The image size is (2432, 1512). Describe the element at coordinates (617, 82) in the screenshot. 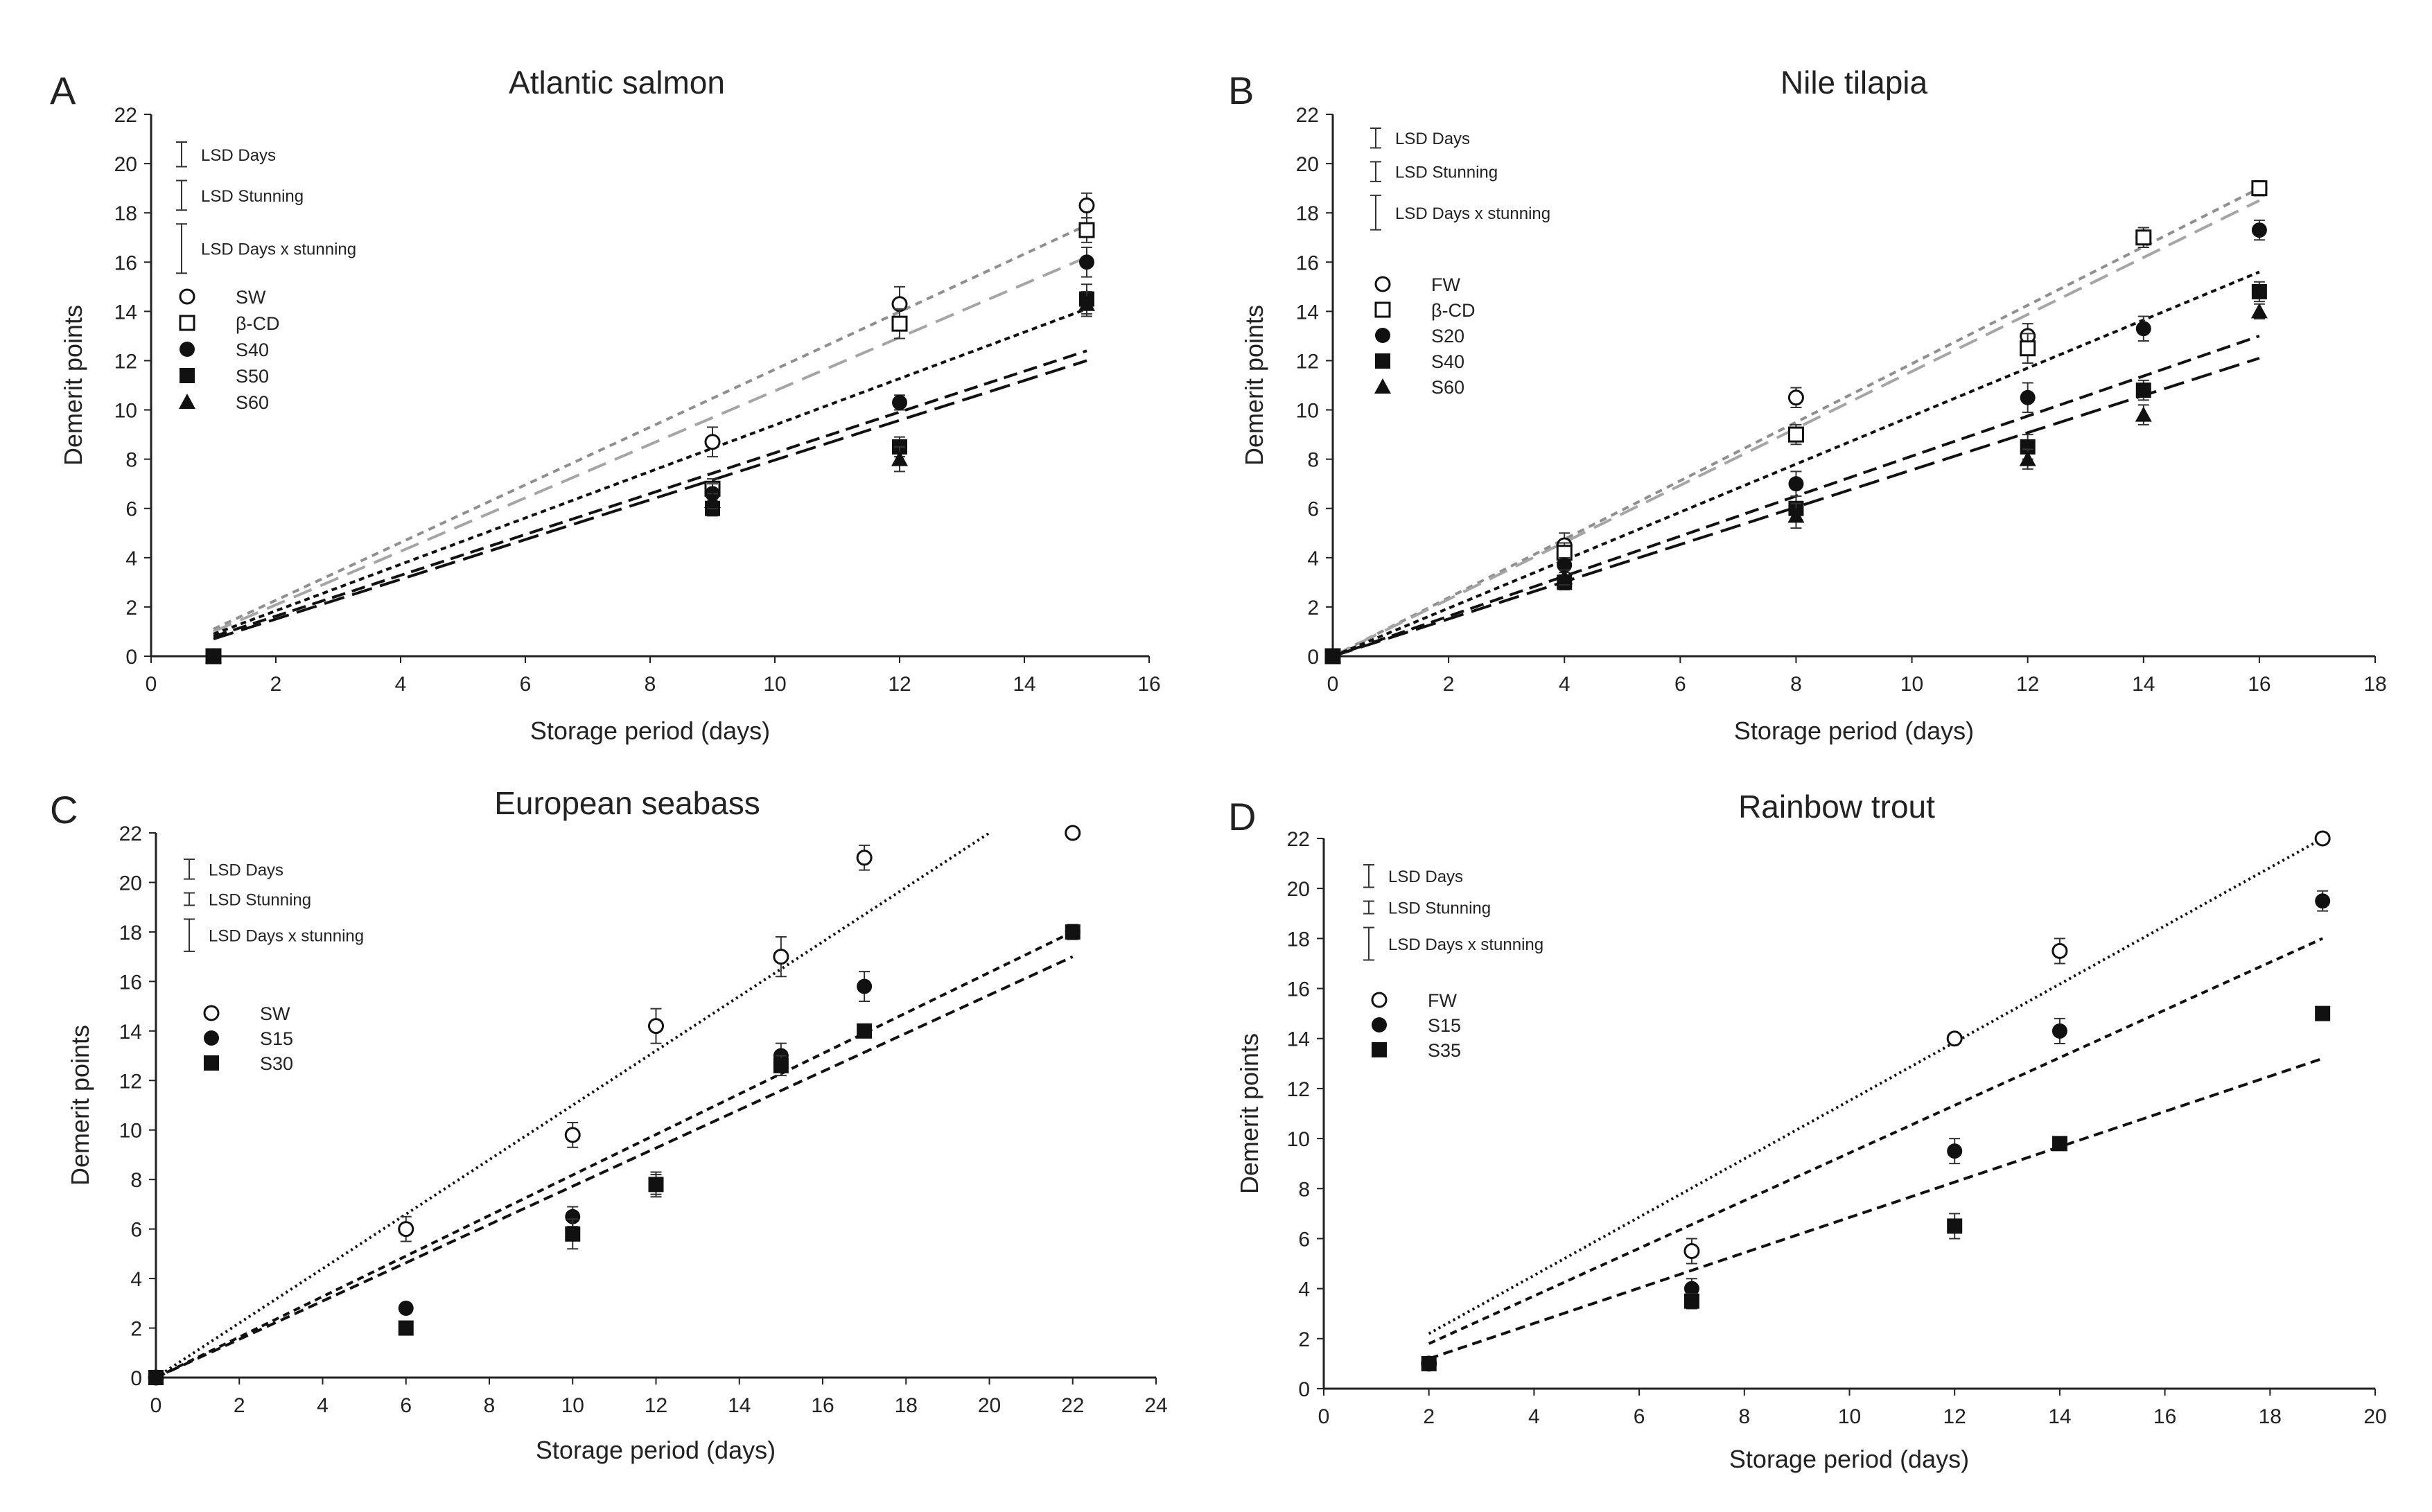

I see `chart-title: Atlantic salmon` at that location.